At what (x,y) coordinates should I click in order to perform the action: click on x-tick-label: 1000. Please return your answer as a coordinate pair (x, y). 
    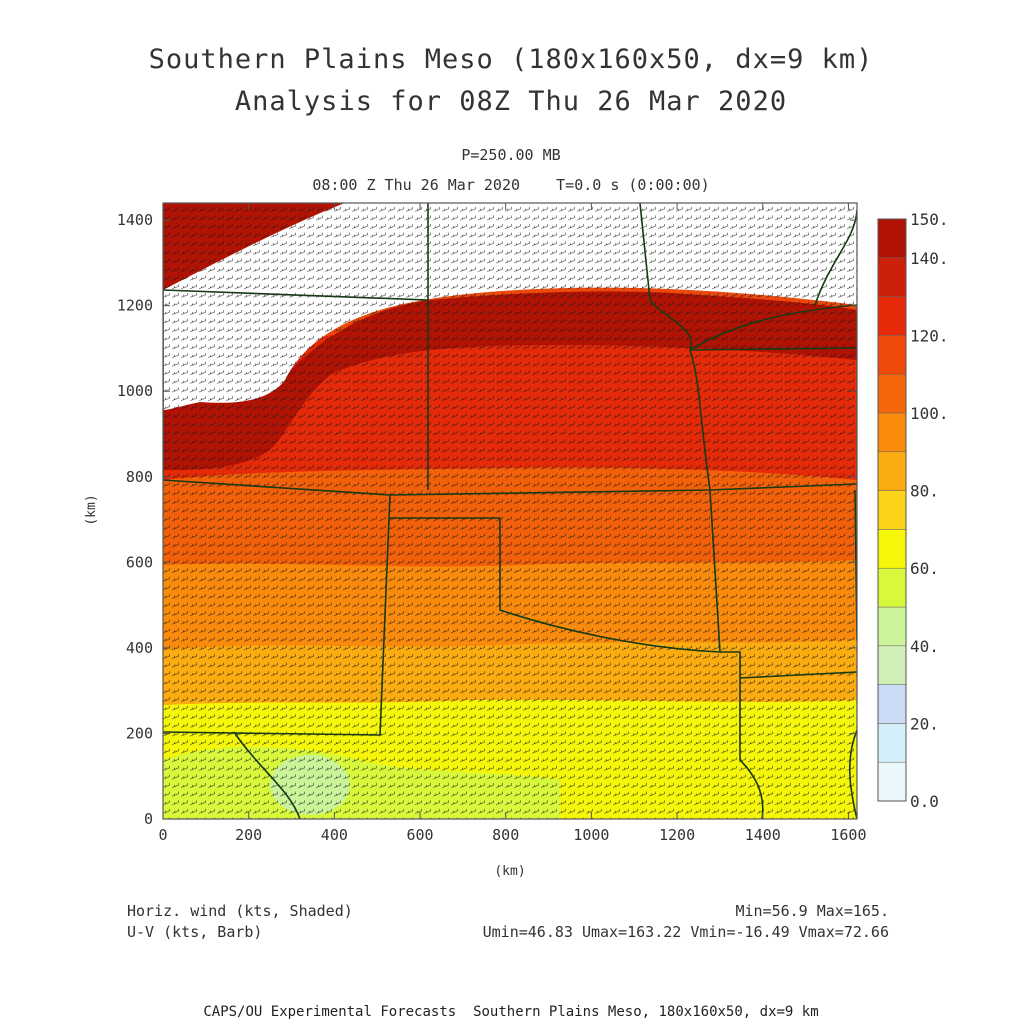
    Looking at the image, I should click on (591, 835).